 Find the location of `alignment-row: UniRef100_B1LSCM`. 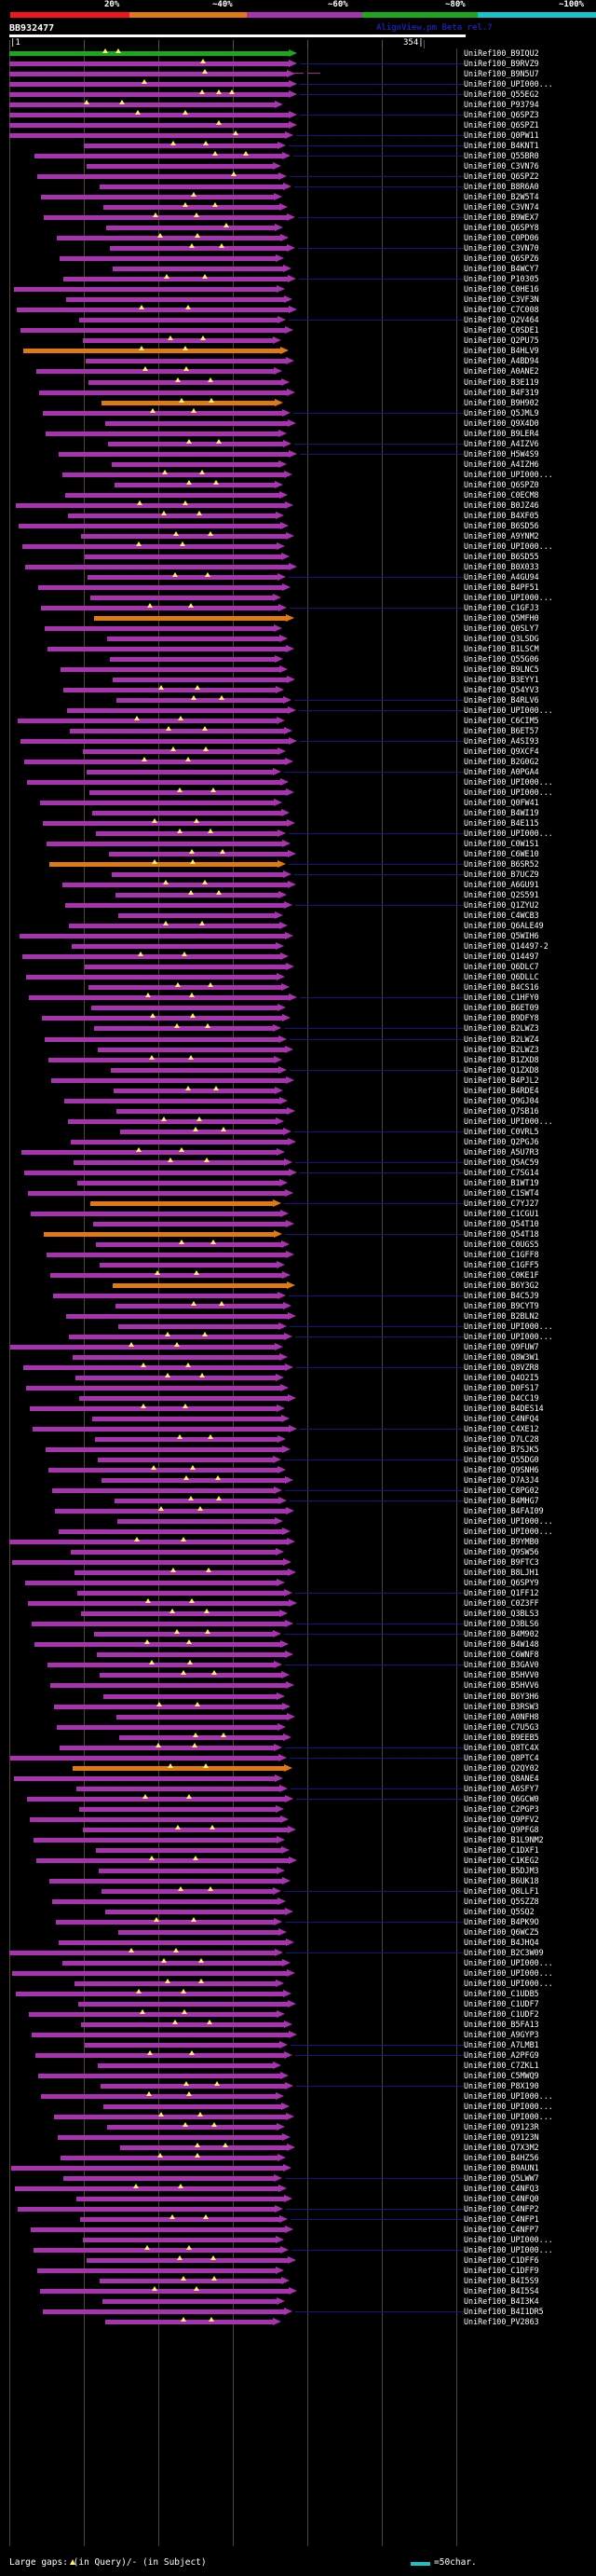

alignment-row: UniRef100_B1LSCM is located at coordinates (298, 649).